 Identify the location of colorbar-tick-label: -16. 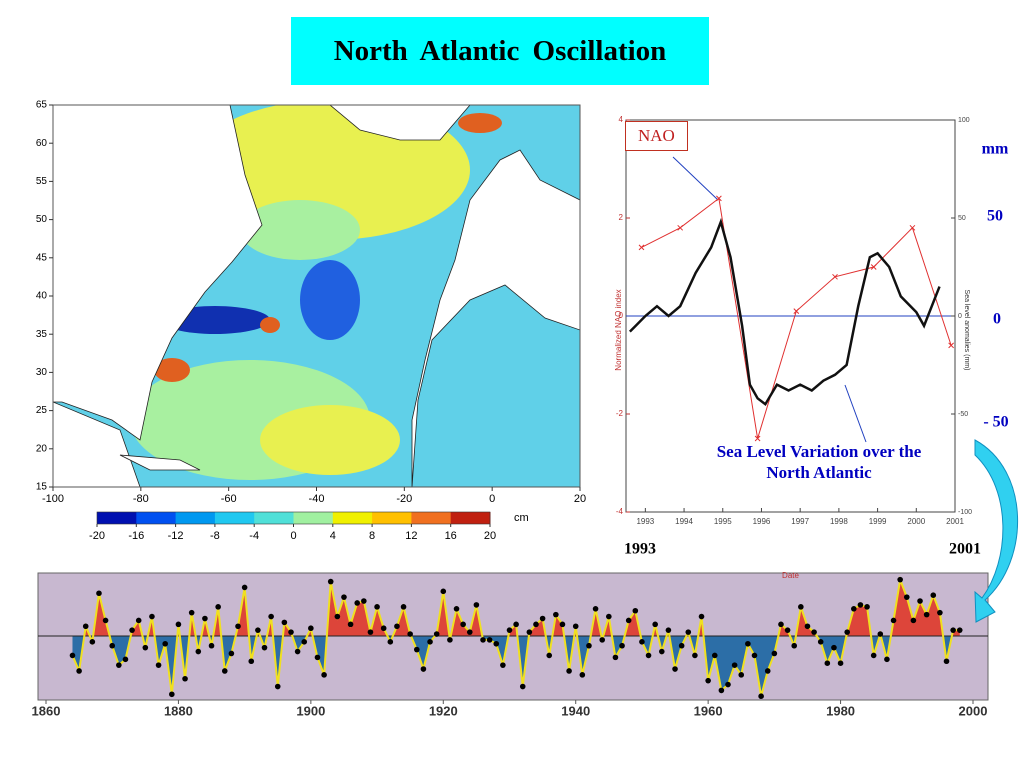
(136, 536).